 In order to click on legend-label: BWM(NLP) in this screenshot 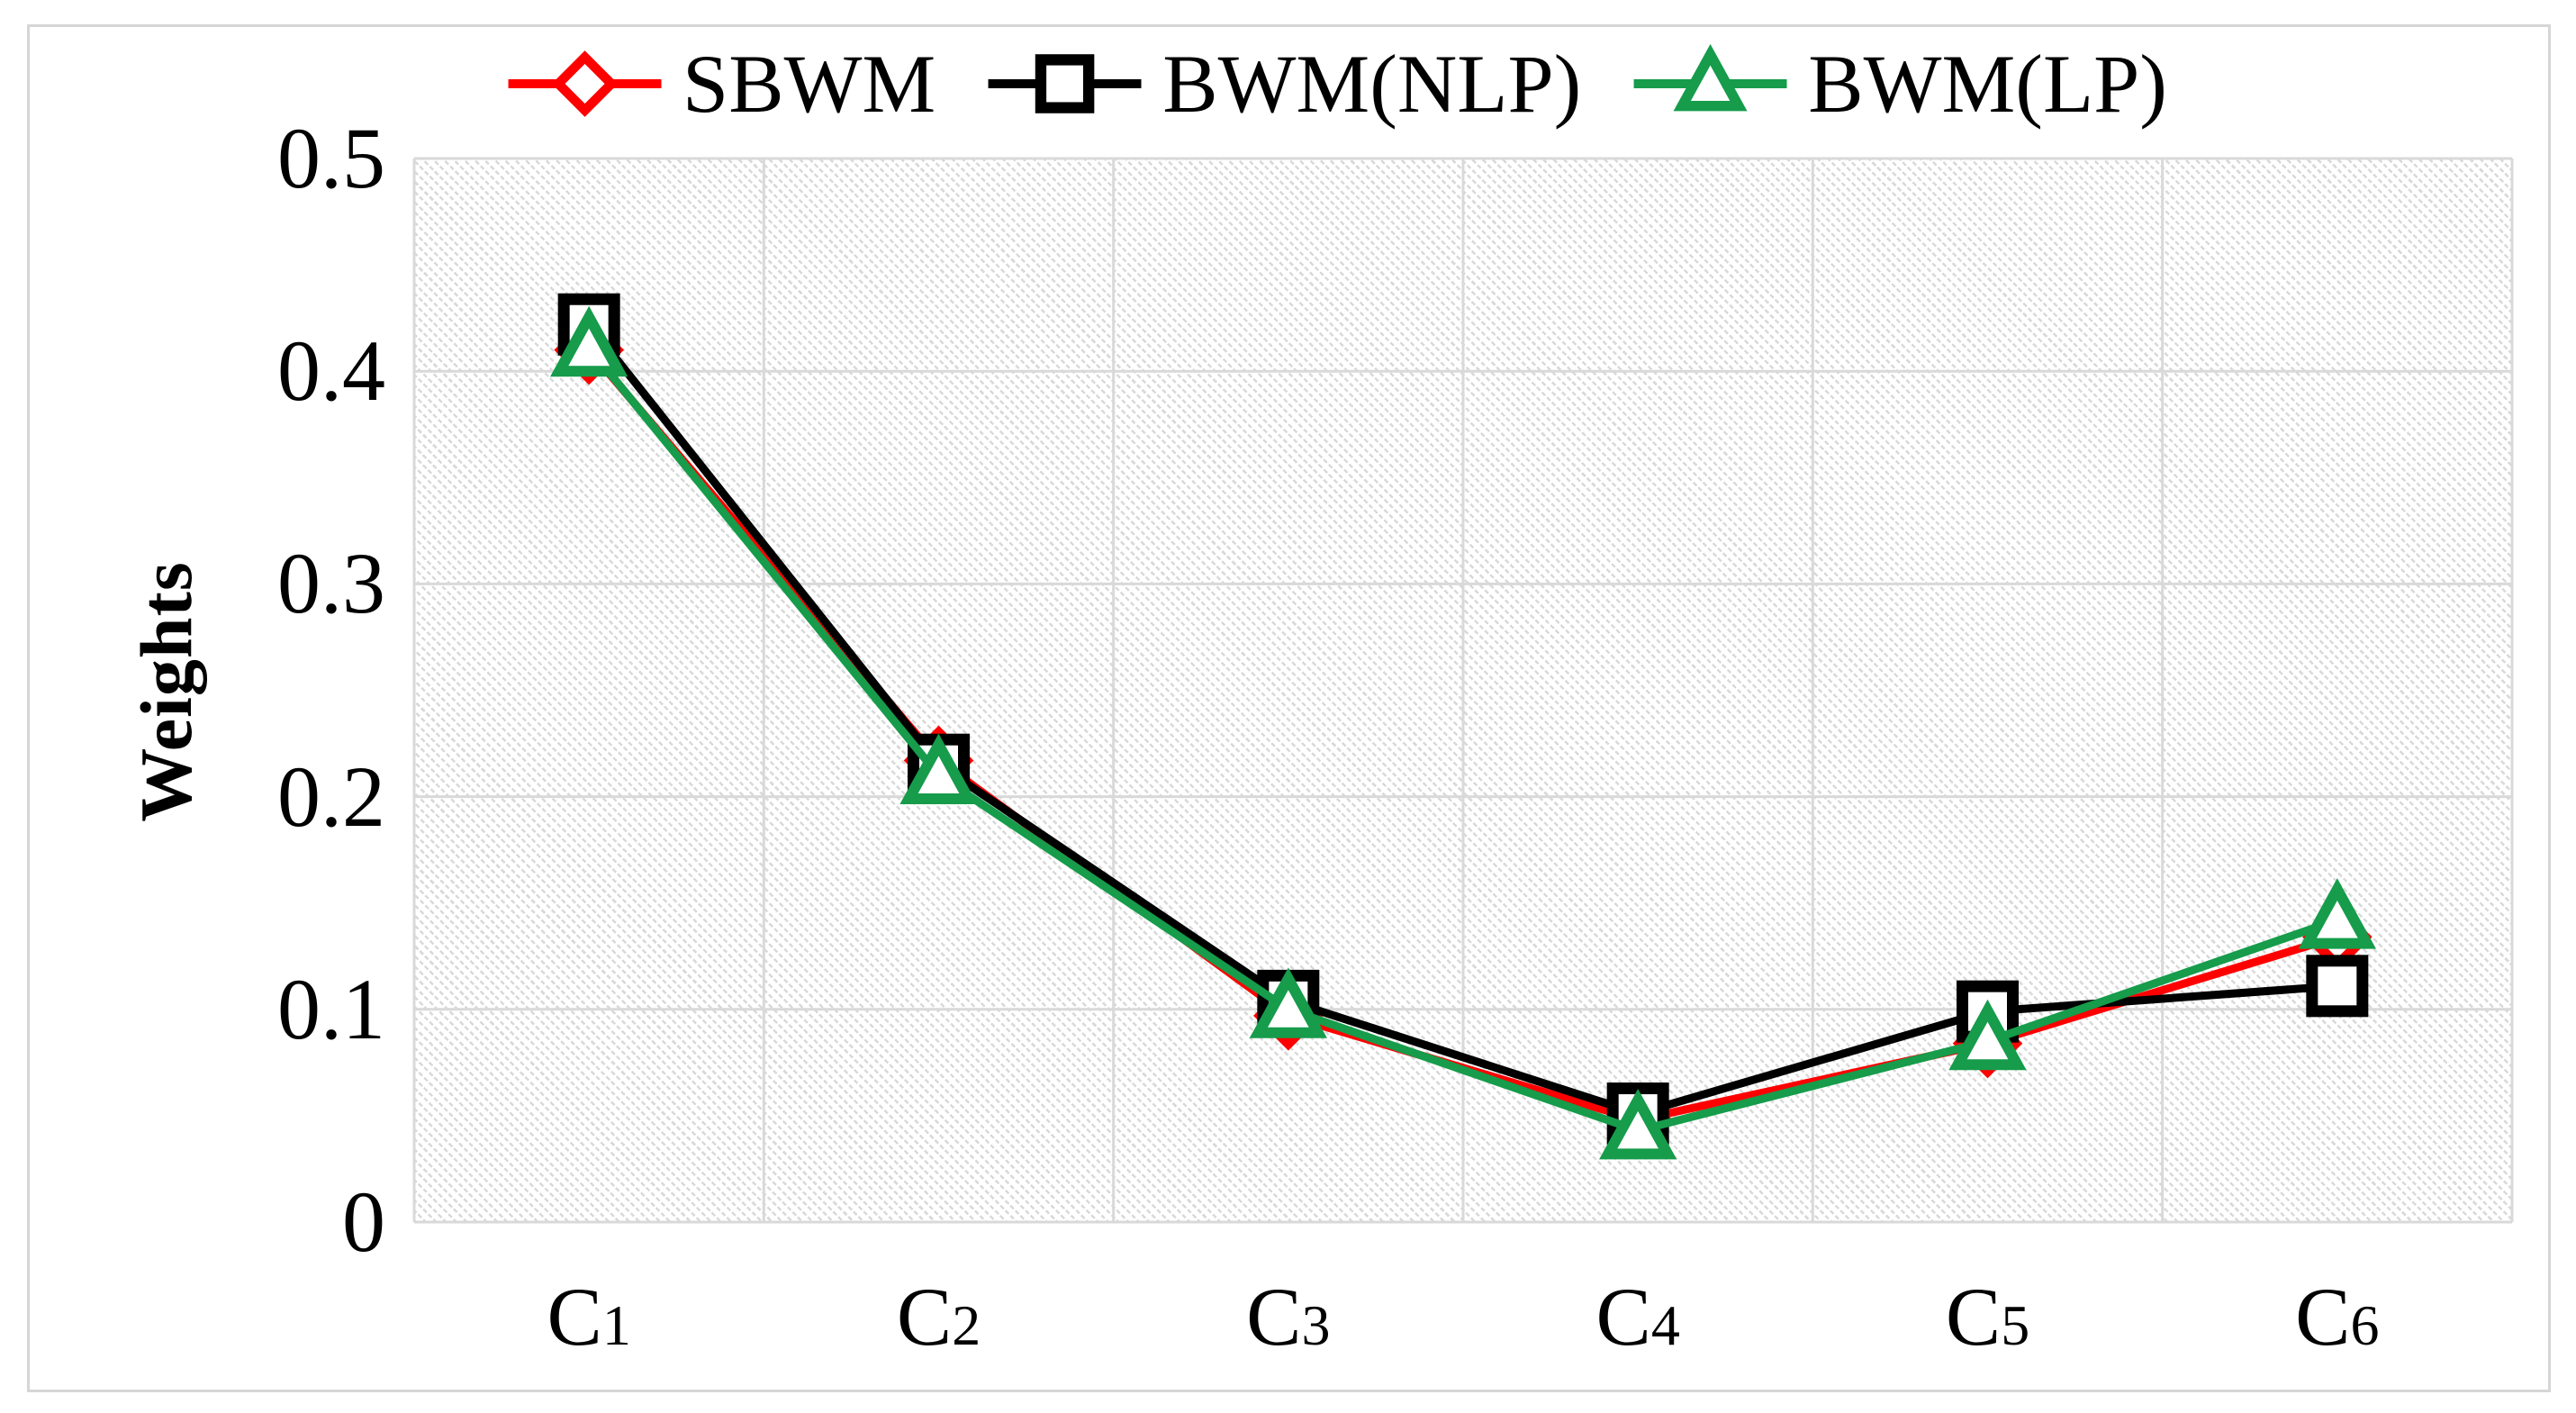, I will do `click(1372, 84)`.